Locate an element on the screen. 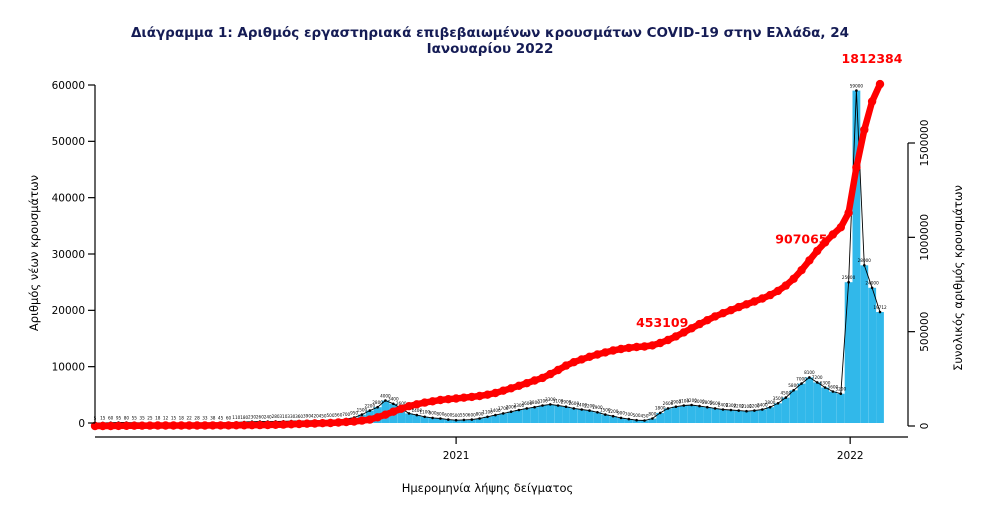 The image size is (984, 518). daily-cases-point-label: 1800 is located at coordinates (660, 408).